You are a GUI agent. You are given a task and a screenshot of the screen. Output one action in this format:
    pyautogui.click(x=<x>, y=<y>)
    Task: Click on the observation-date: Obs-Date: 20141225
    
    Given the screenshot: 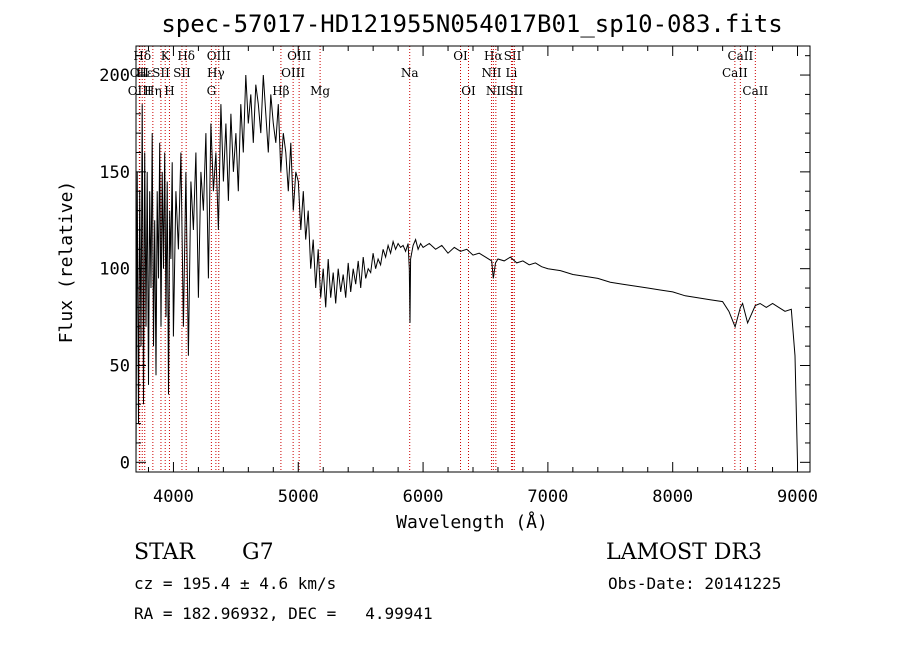 What is the action you would take?
    pyautogui.click(x=695, y=583)
    